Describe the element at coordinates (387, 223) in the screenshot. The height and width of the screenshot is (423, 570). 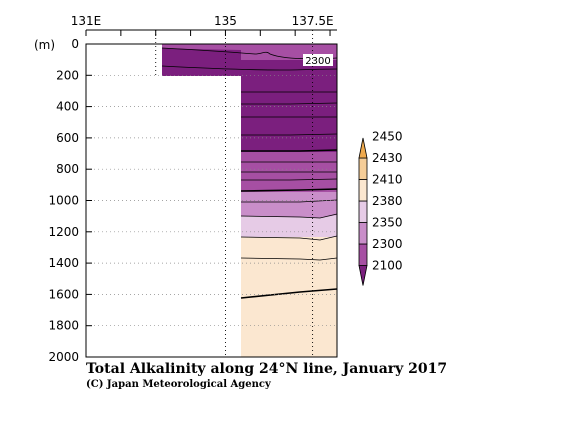
I see `colorbar-label: 2350` at that location.